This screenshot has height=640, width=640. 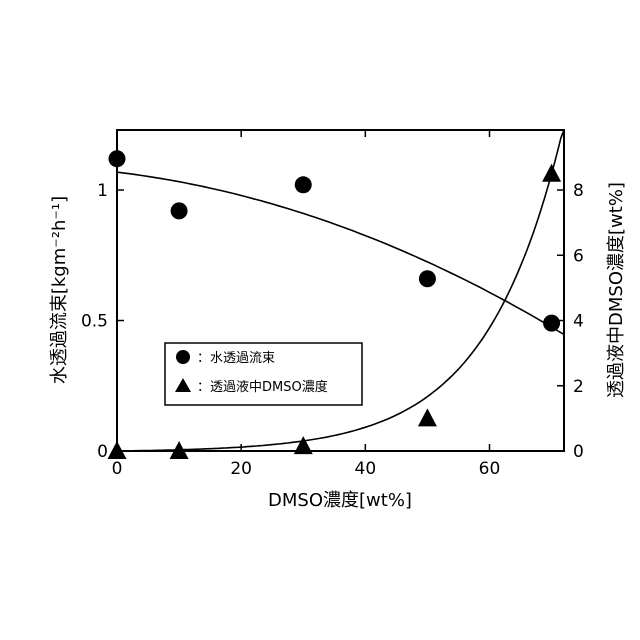 I want to click on y-right-tick-label: 6, so click(x=578, y=256).